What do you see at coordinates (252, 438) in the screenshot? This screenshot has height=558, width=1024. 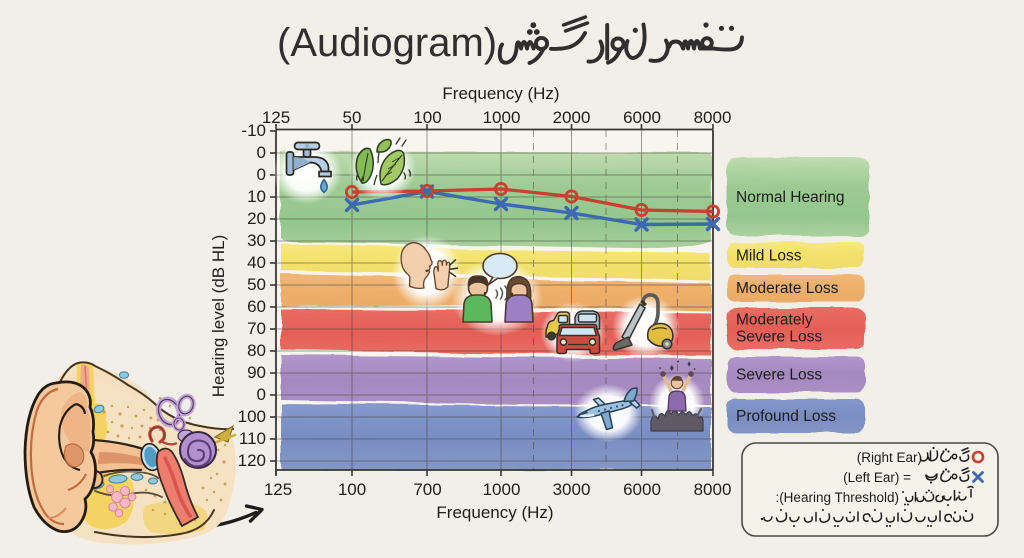 I see `svg-text: 110` at bounding box center [252, 438].